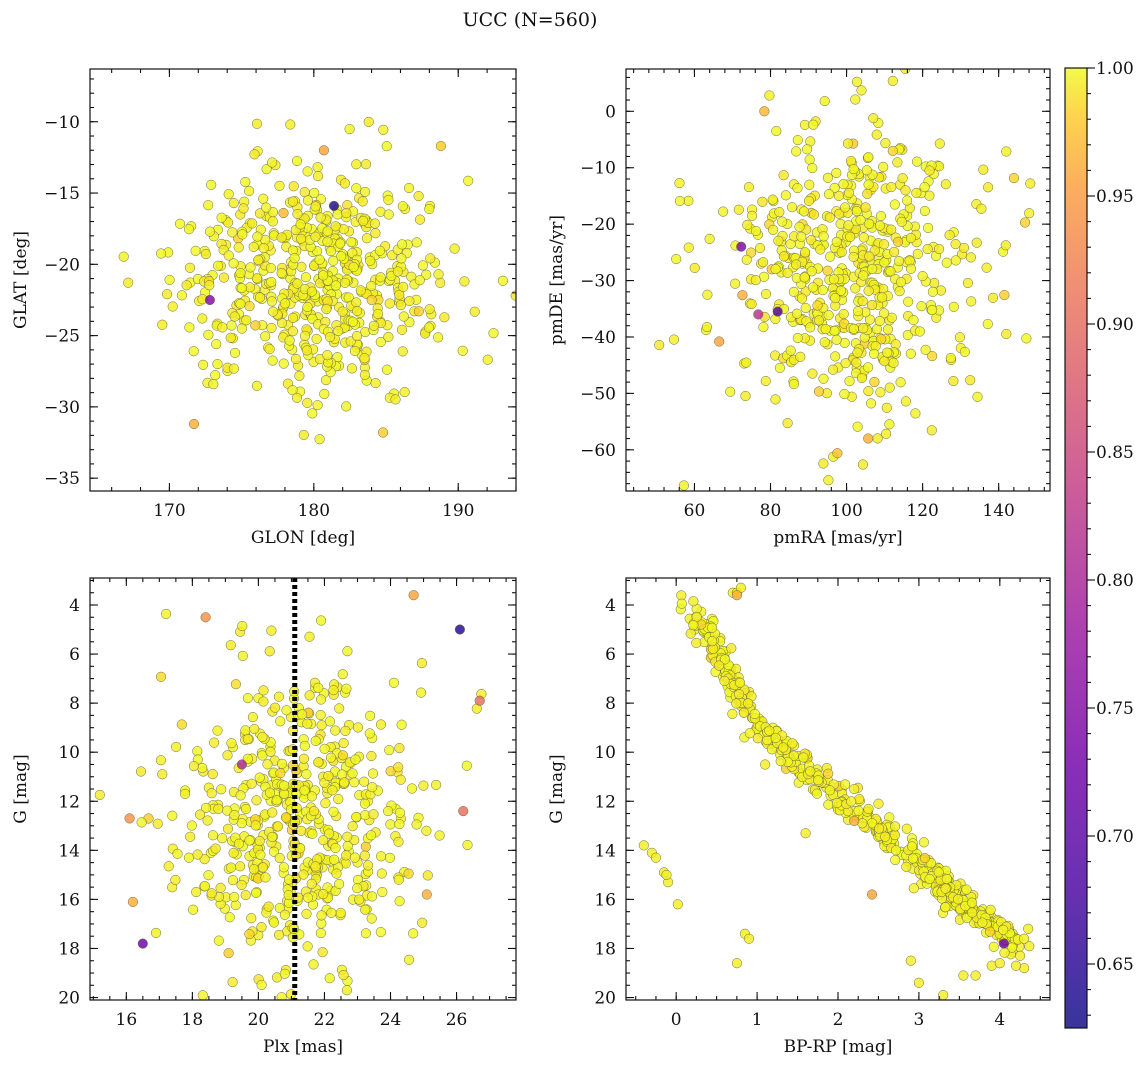 The height and width of the screenshot is (1068, 1148). I want to click on y-tick-label: 14, so click(605, 851).